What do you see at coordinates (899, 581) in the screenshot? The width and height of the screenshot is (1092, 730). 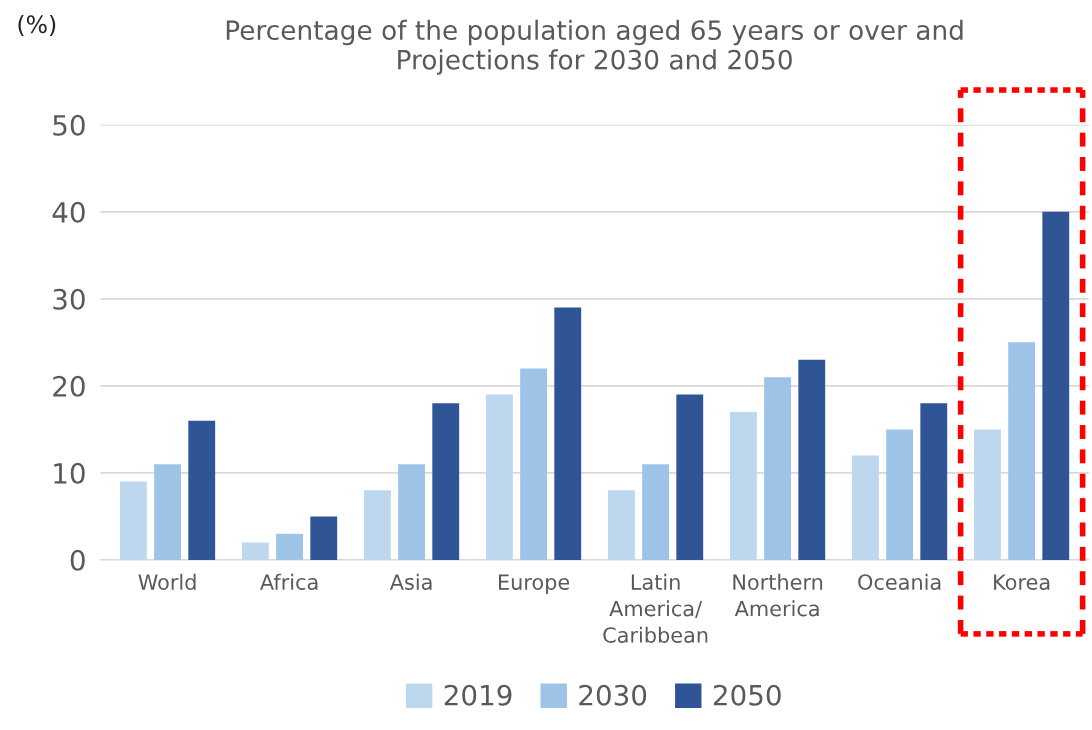 I see `x-tick-label: Oceania` at bounding box center [899, 581].